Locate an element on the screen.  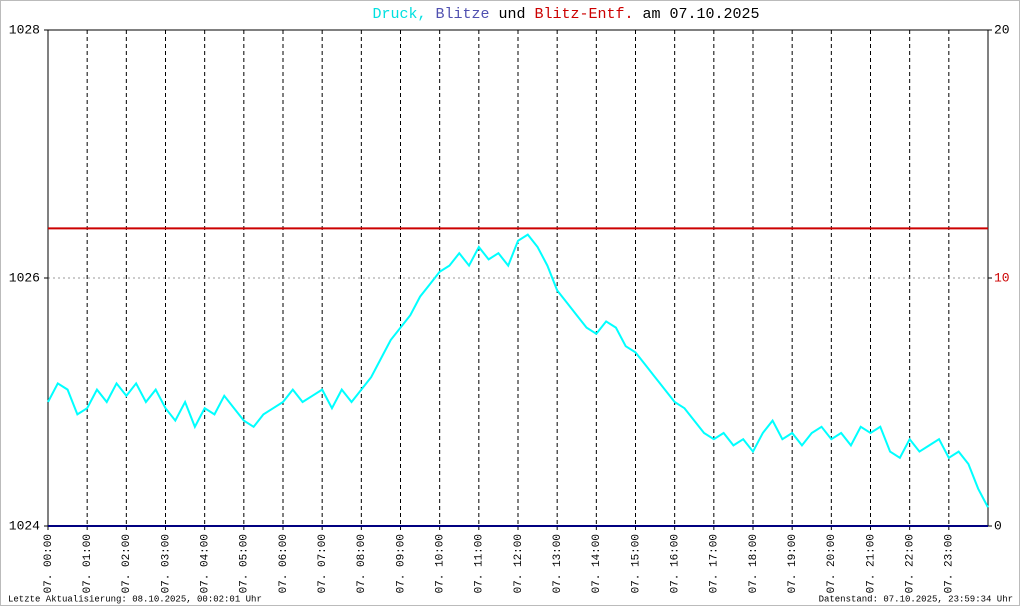
x-tick-label: 07. 10:00 is located at coordinates (441, 563).